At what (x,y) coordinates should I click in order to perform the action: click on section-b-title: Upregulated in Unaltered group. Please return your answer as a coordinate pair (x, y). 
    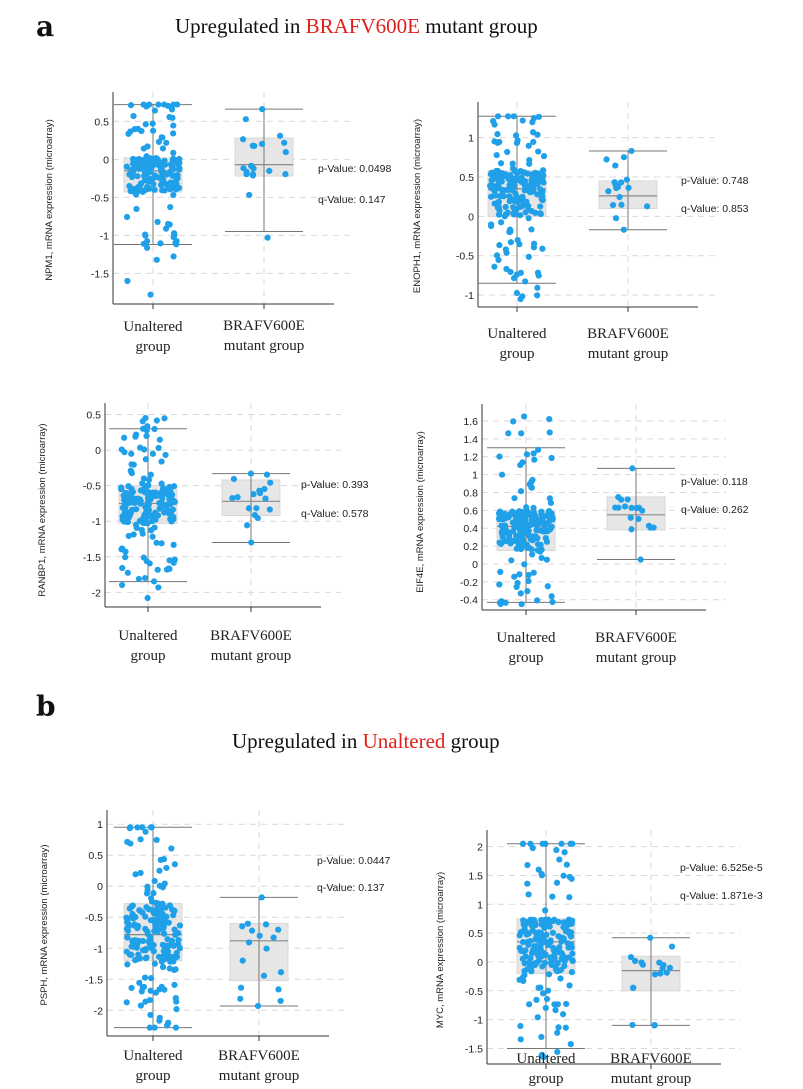
    Looking at the image, I should click on (366, 741).